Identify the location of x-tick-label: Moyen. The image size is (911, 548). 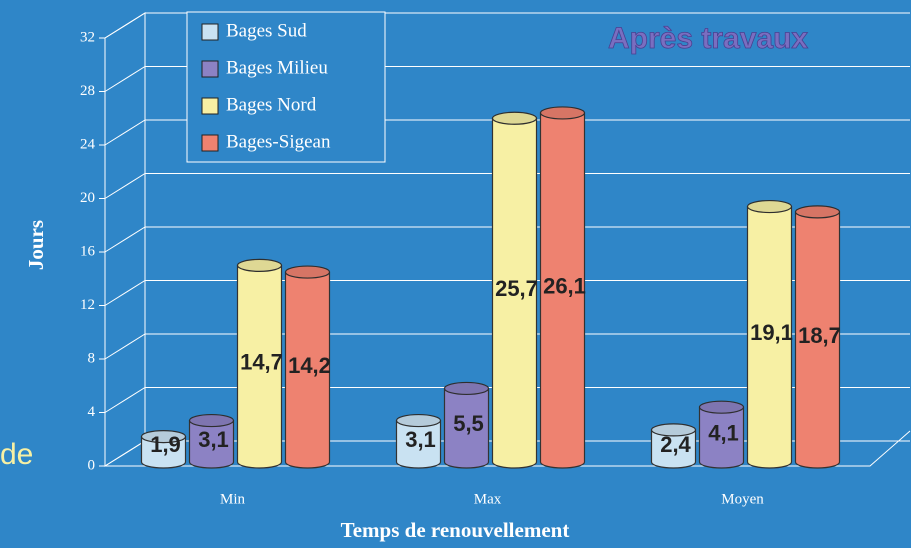
(742, 499).